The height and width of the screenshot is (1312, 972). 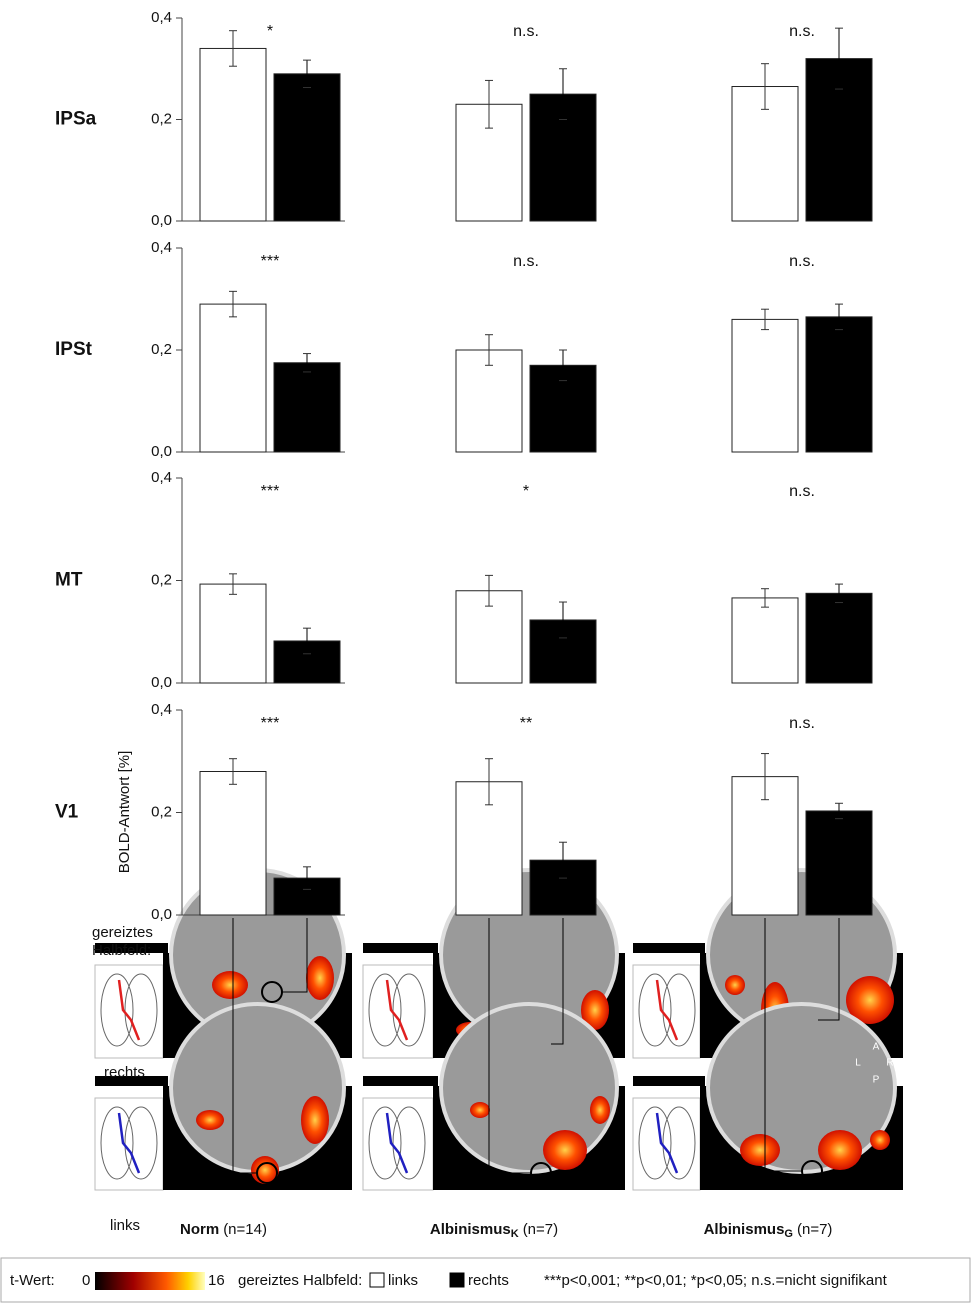 What do you see at coordinates (871, 1204) in the screenshot?
I see `threshold-label: p<0,001` at bounding box center [871, 1204].